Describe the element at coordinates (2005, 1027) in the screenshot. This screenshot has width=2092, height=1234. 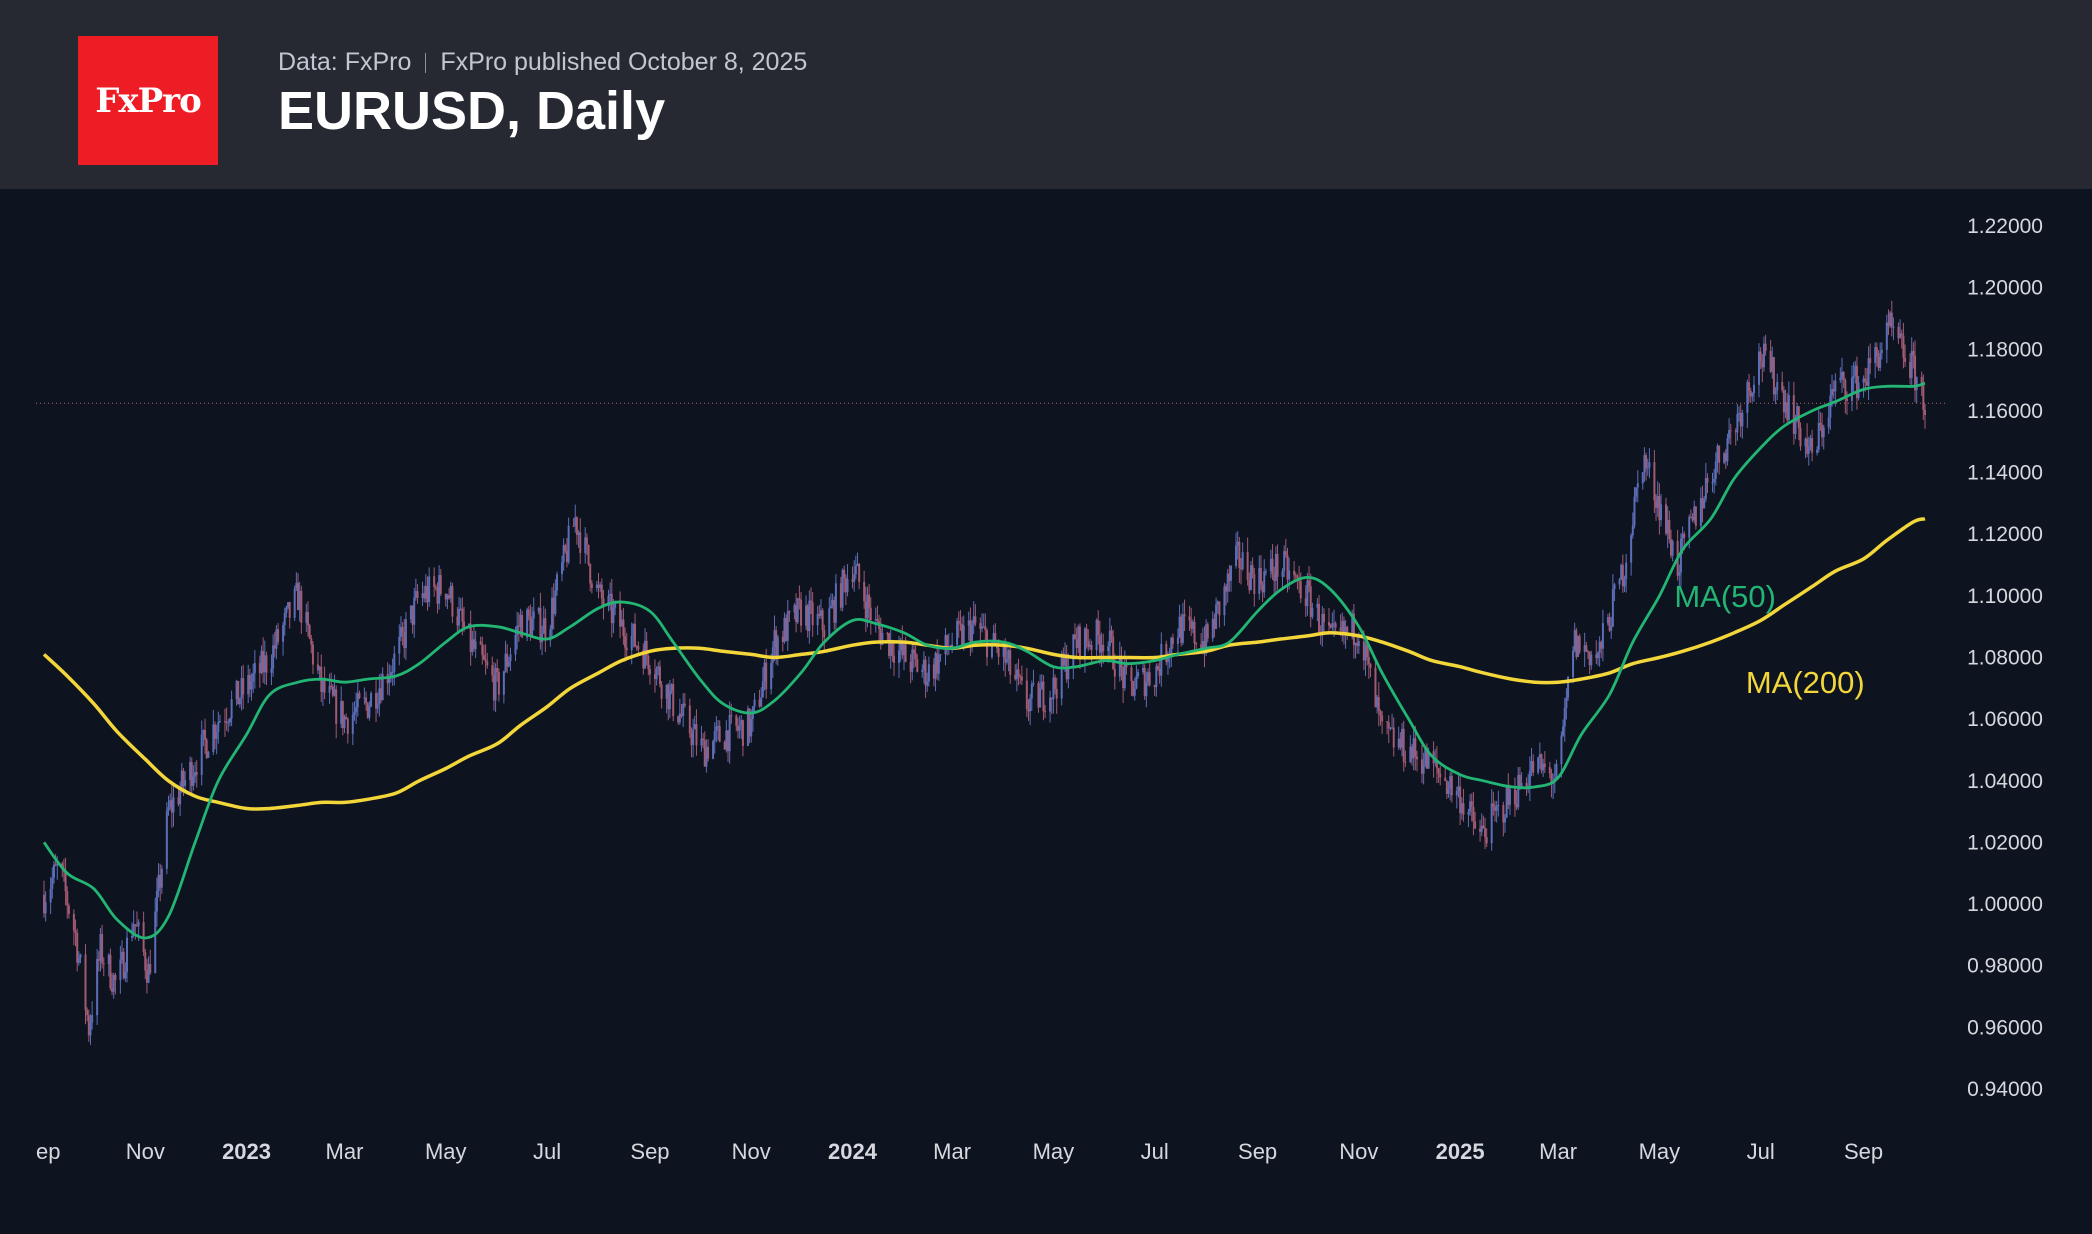
I see `y-tick-label: 0.96000` at that location.